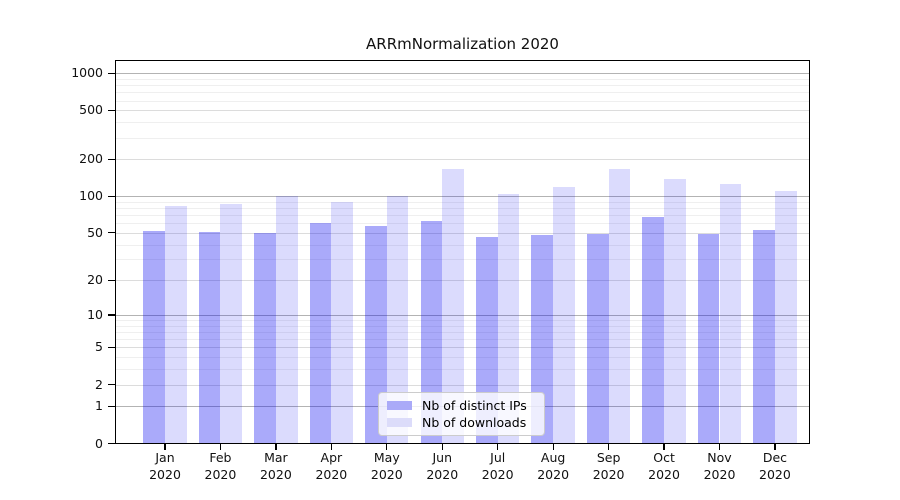  I want to click on x-tick-label: Dec 2020, so click(775, 466).